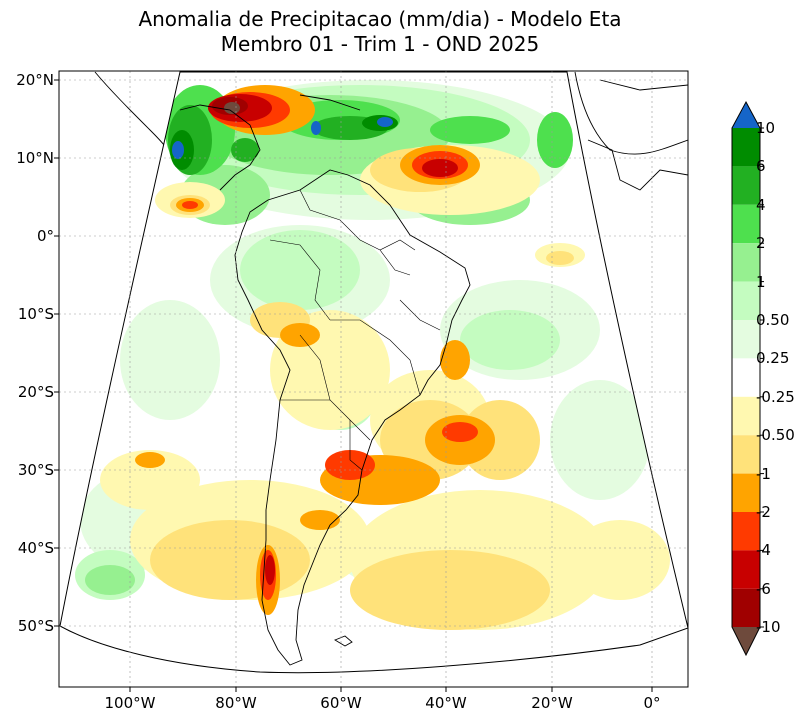 Image resolution: width=807 pixels, height=722 pixels. I want to click on colorbar-over-arrow, so click(746, 115).